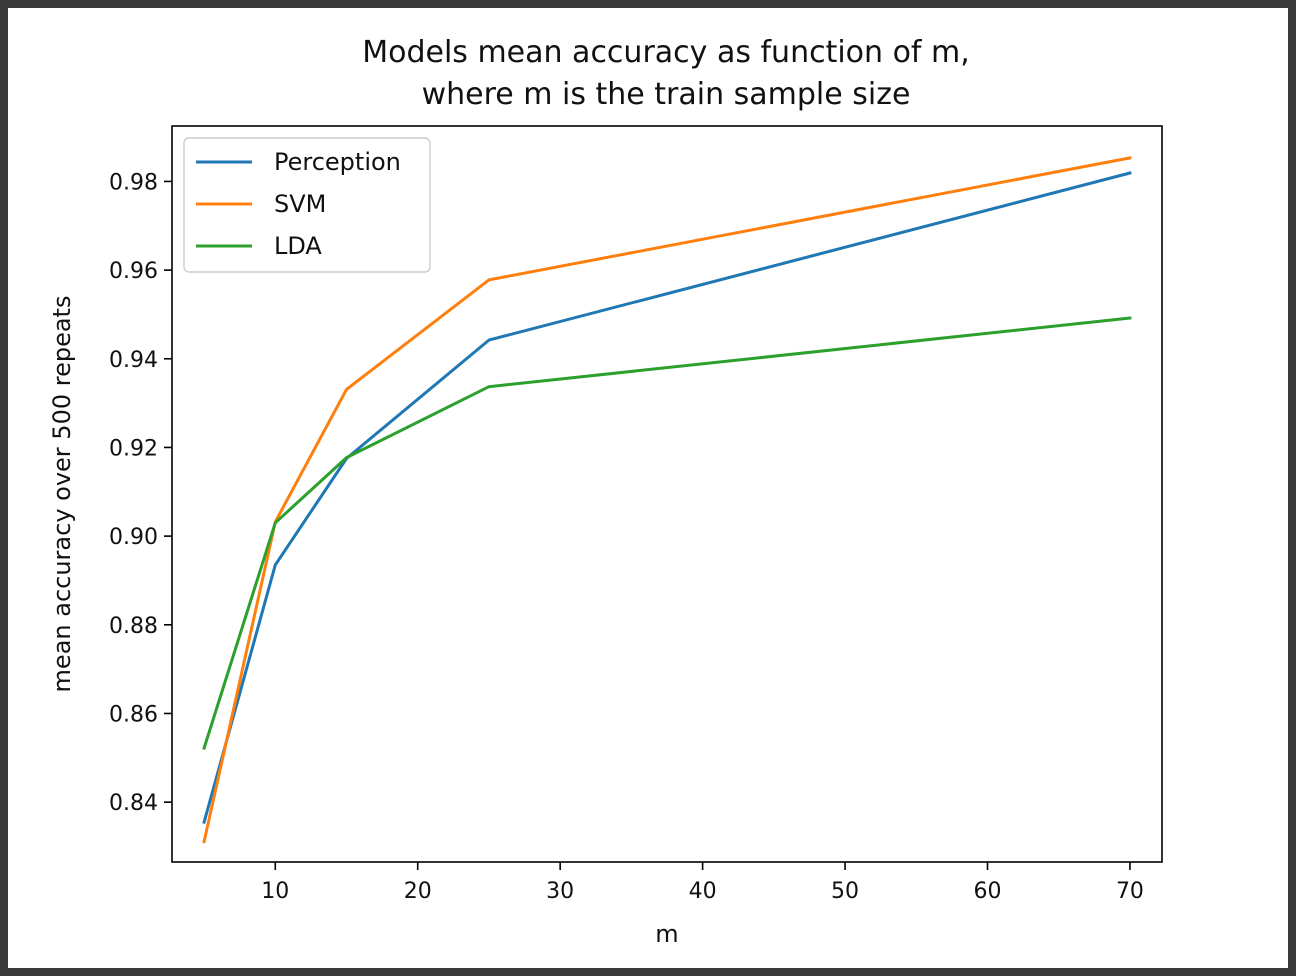 The image size is (1296, 976). I want to click on legend-label-svm: SVM, so click(300, 204).